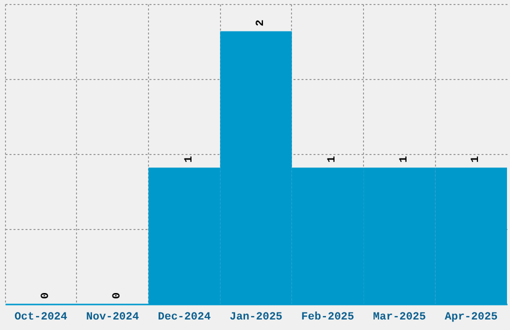 The width and height of the screenshot is (510, 330). Describe the element at coordinates (41, 318) in the screenshot. I see `x-tick-label: Oct-2024` at that location.